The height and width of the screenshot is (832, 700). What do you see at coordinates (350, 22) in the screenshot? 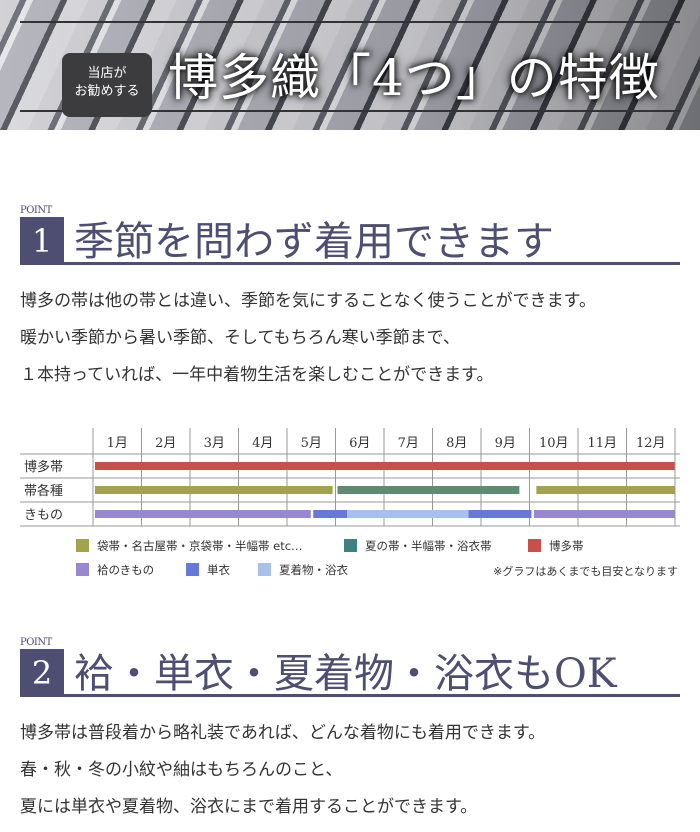
I see `banner-rule` at bounding box center [350, 22].